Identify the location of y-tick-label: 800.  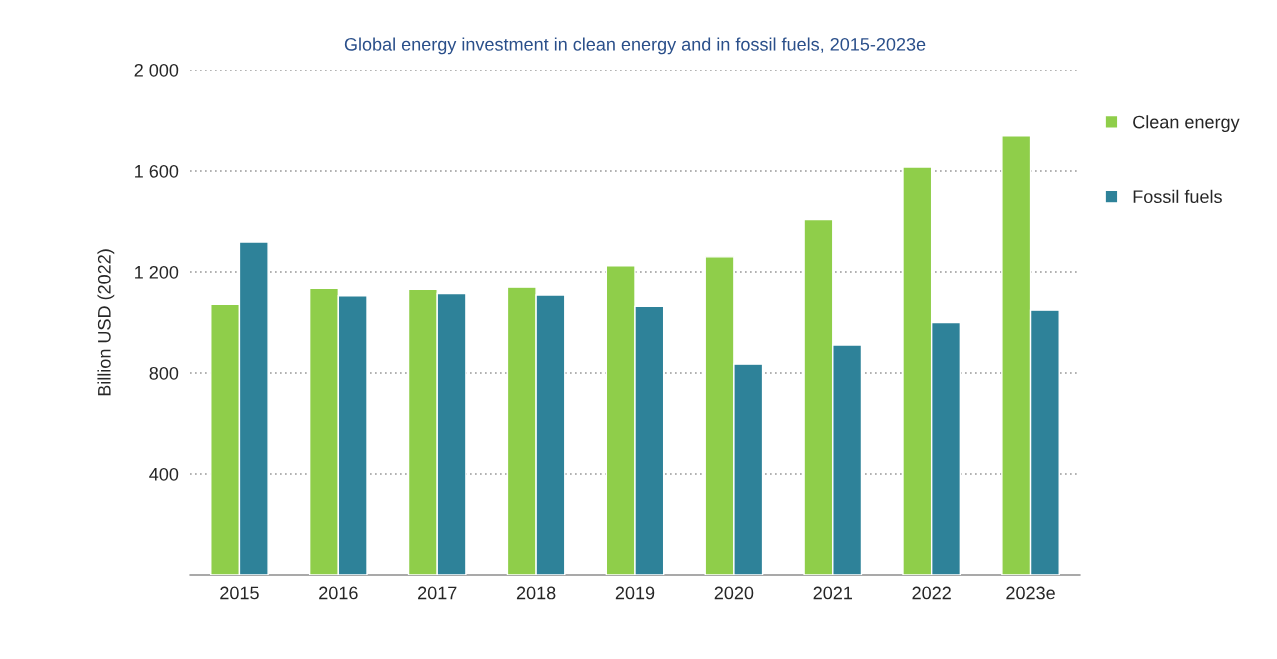
(164, 373).